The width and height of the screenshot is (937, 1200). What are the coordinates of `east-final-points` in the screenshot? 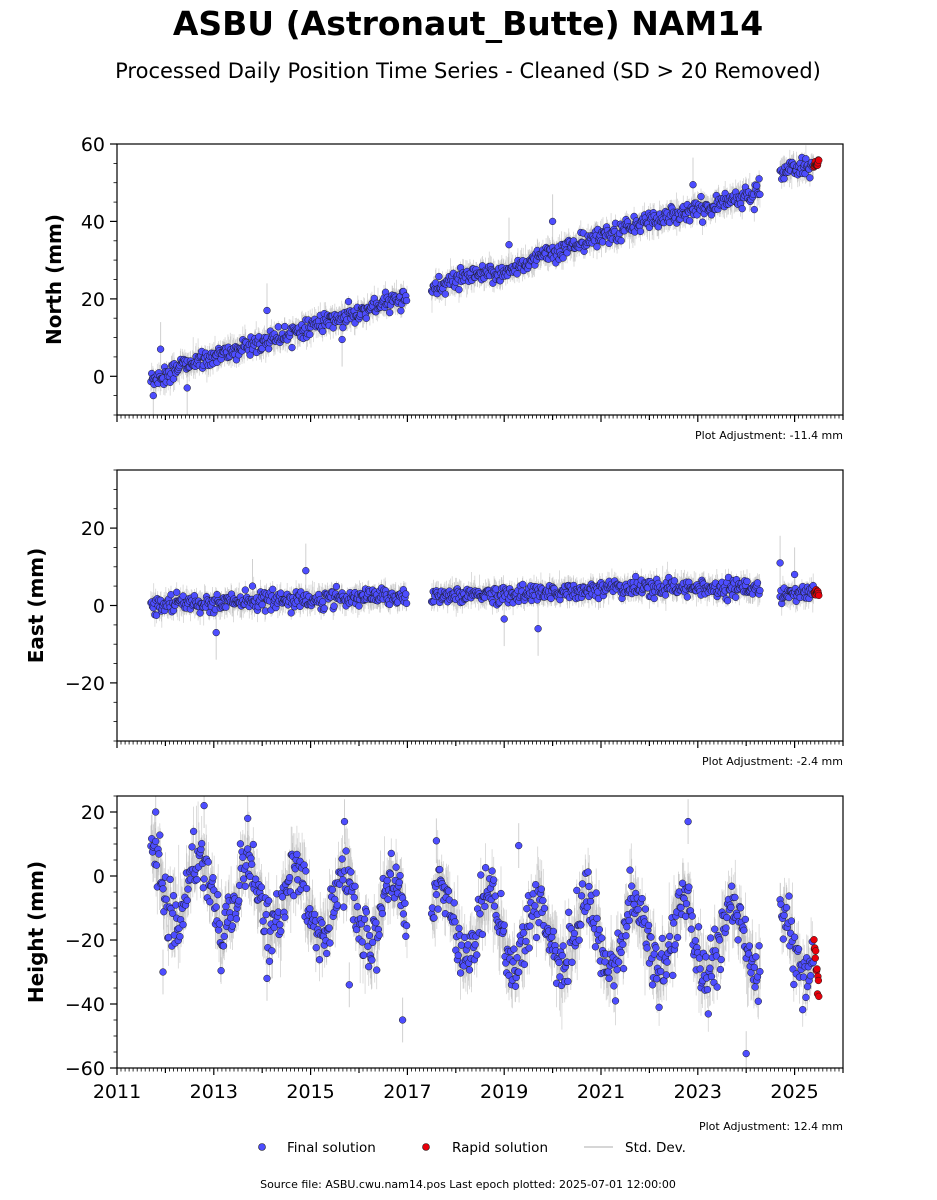 It's located at (482, 598).